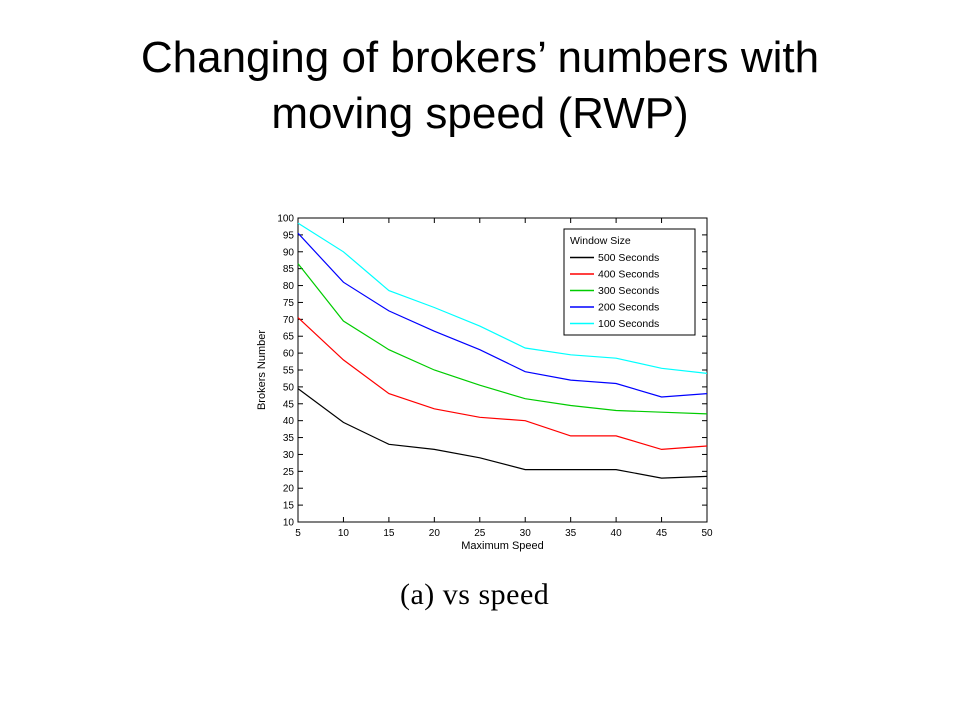 Image resolution: width=960 pixels, height=720 pixels. Describe the element at coordinates (285, 219) in the screenshot. I see `y-tick-label: 100` at that location.